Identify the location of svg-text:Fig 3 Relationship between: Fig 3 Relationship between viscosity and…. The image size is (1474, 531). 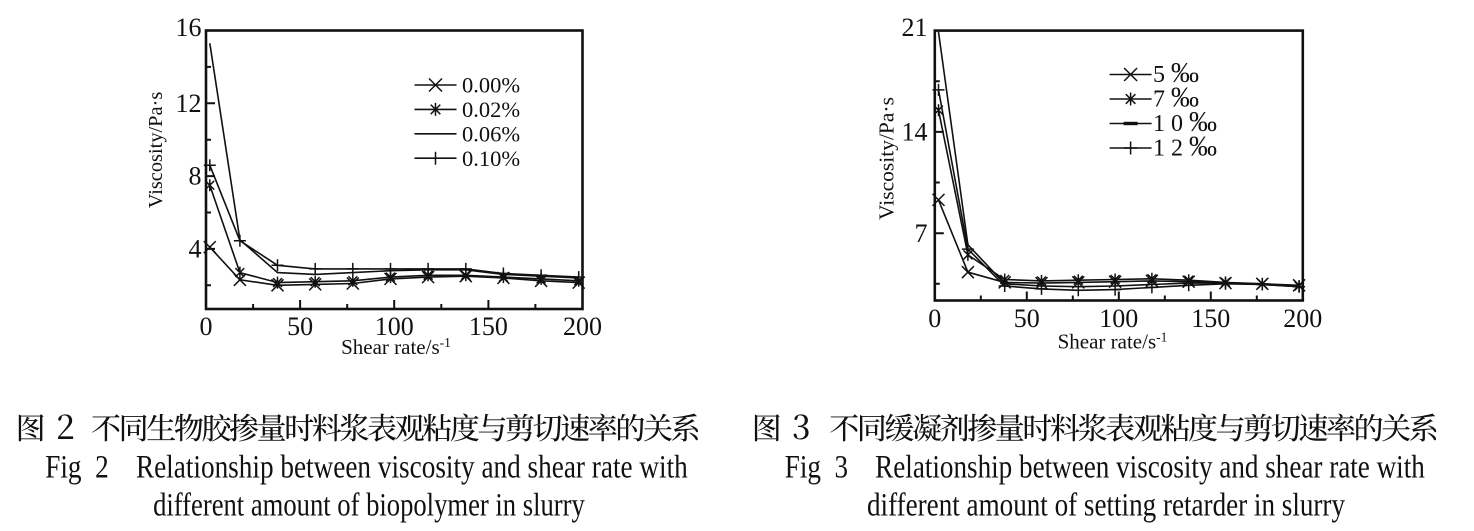
(1105, 468).